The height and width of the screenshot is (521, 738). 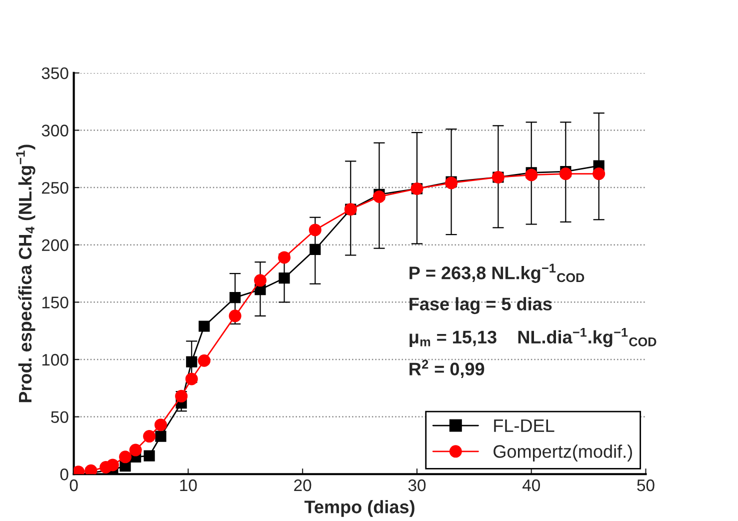 I want to click on y-tick-label: 200, so click(x=55, y=245).